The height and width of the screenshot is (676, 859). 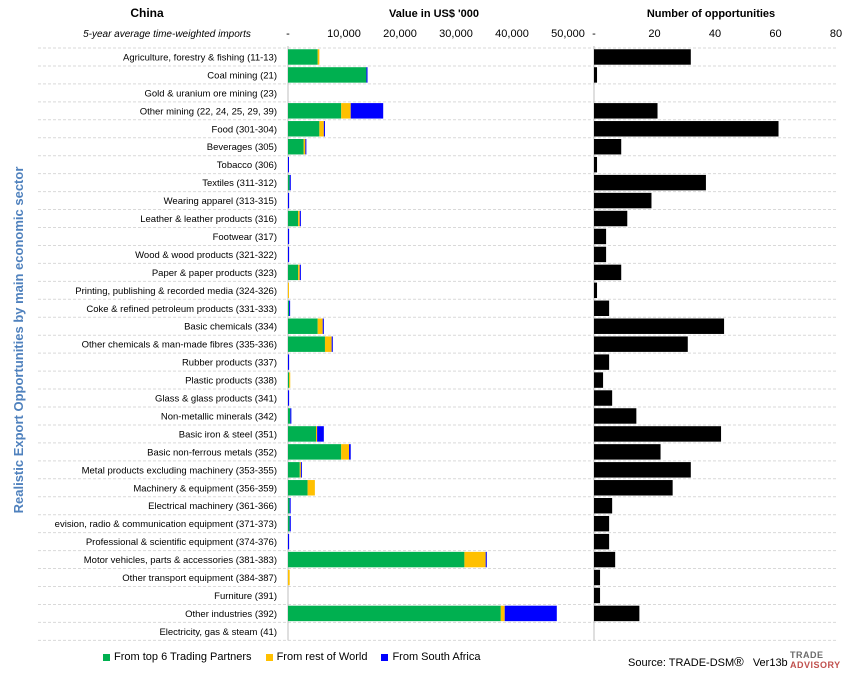 What do you see at coordinates (245, 596) in the screenshot?
I see `category-label: Furniture (391)` at bounding box center [245, 596].